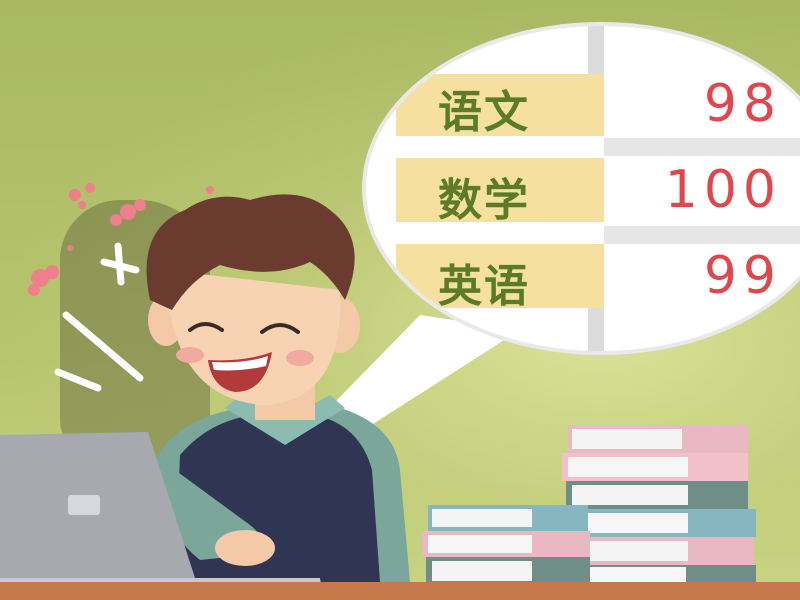  I want to click on score-english: 99, so click(742, 276).